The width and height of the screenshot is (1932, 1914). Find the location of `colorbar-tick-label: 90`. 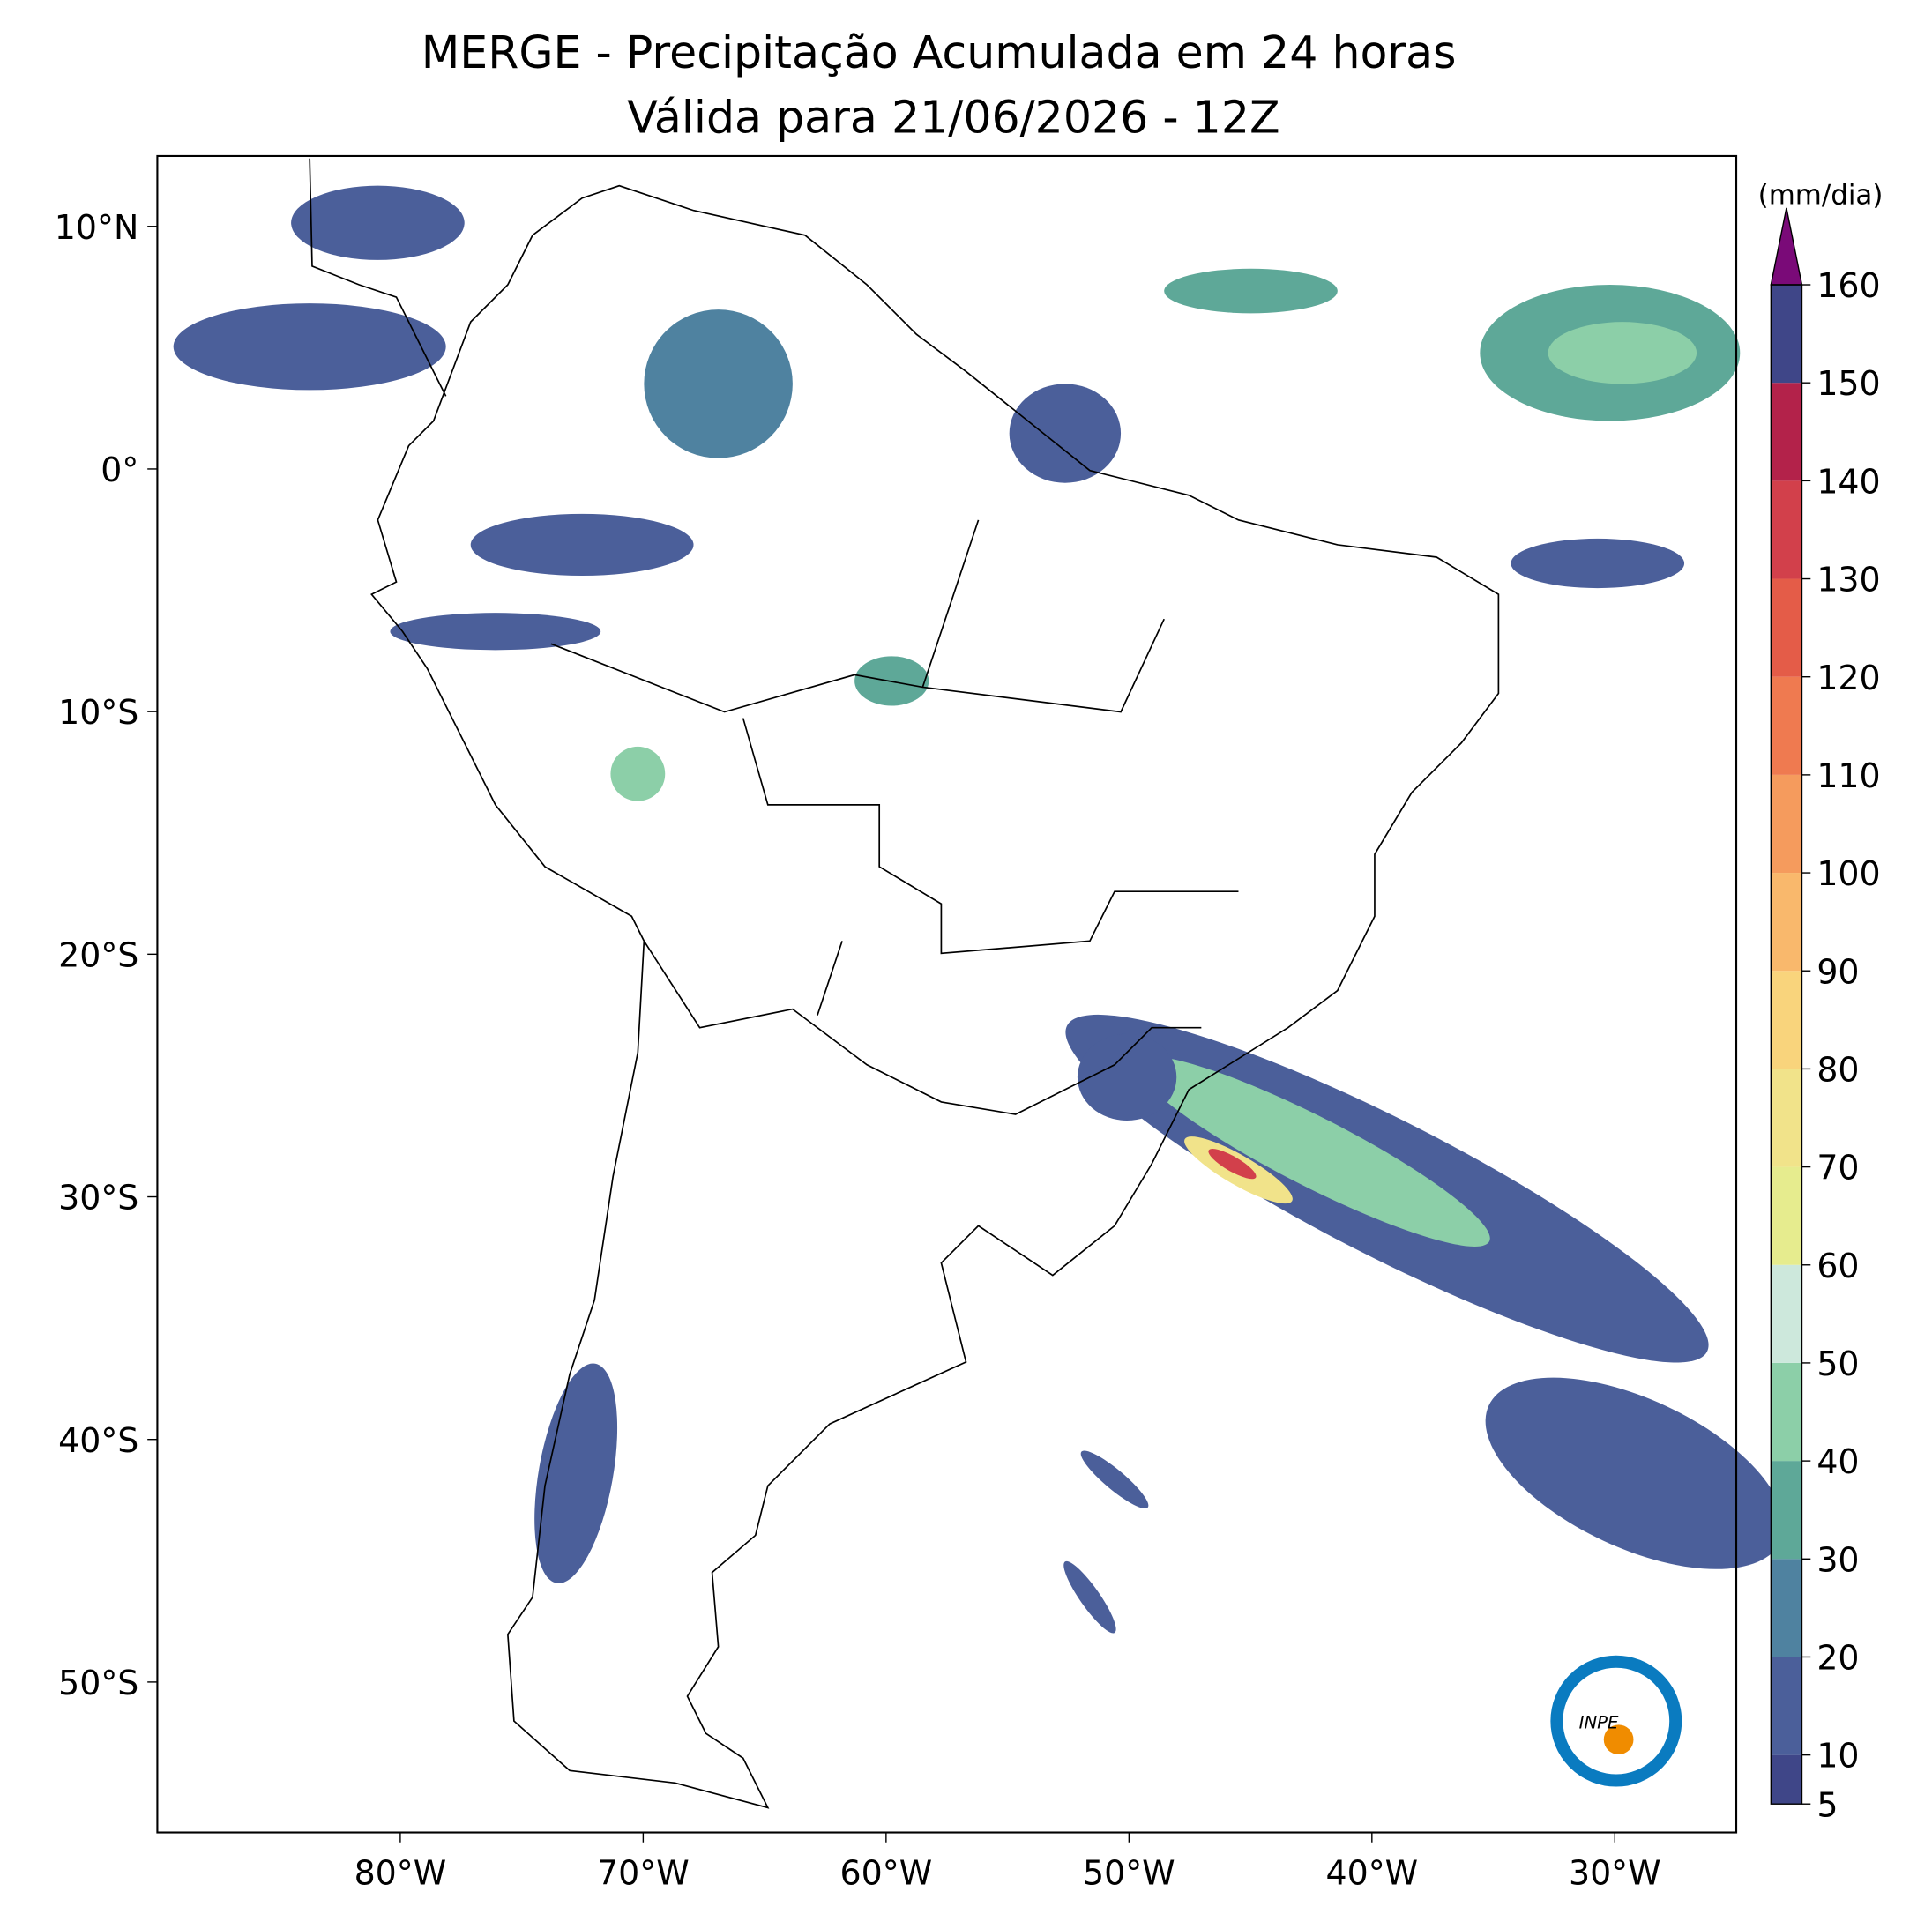

colorbar-tick-label: 90 is located at coordinates (1837, 971).